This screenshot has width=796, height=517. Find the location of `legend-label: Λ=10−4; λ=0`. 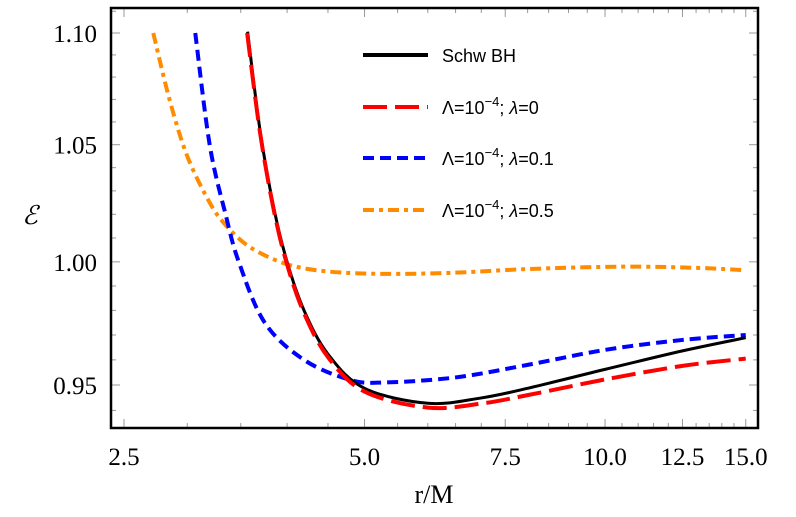

legend-label: Λ=10−4; λ=0 is located at coordinates (490, 106).